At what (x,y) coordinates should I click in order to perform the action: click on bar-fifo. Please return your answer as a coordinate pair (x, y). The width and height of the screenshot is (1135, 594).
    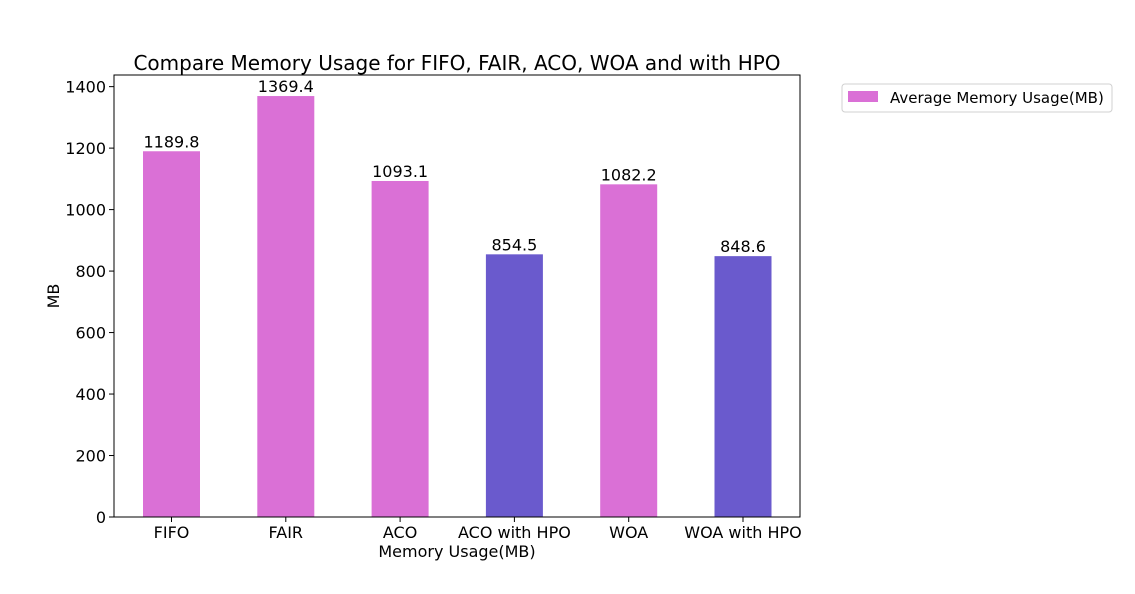
    Looking at the image, I should click on (171, 334).